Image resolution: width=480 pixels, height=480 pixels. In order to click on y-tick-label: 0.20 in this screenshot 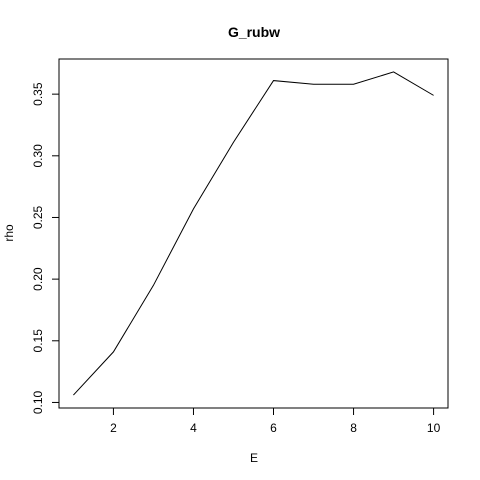, I will do `click(38, 279)`.